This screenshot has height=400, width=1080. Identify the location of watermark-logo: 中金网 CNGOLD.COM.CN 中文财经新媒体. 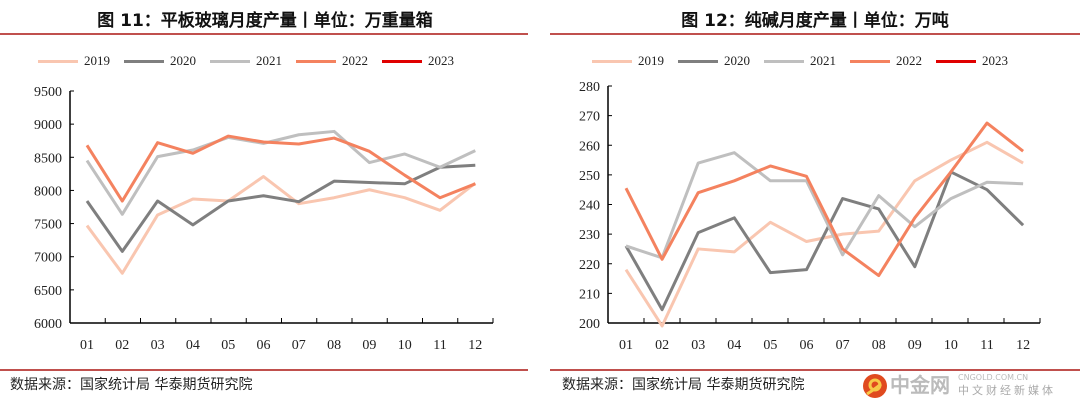
(971, 386).